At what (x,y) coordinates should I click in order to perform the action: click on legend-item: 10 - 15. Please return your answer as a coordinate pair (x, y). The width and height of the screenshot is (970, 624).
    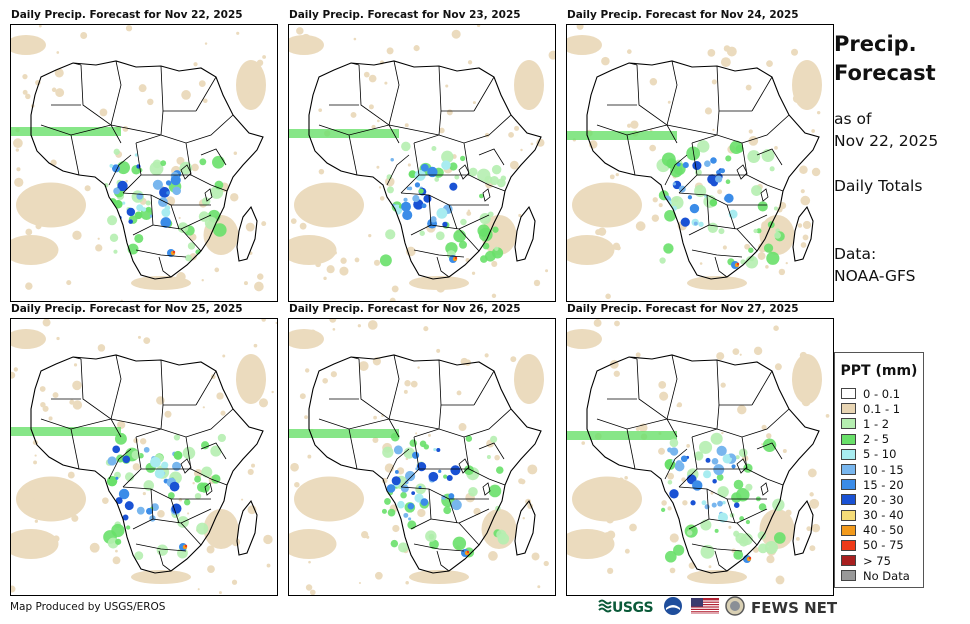
    Looking at the image, I should click on (882, 469).